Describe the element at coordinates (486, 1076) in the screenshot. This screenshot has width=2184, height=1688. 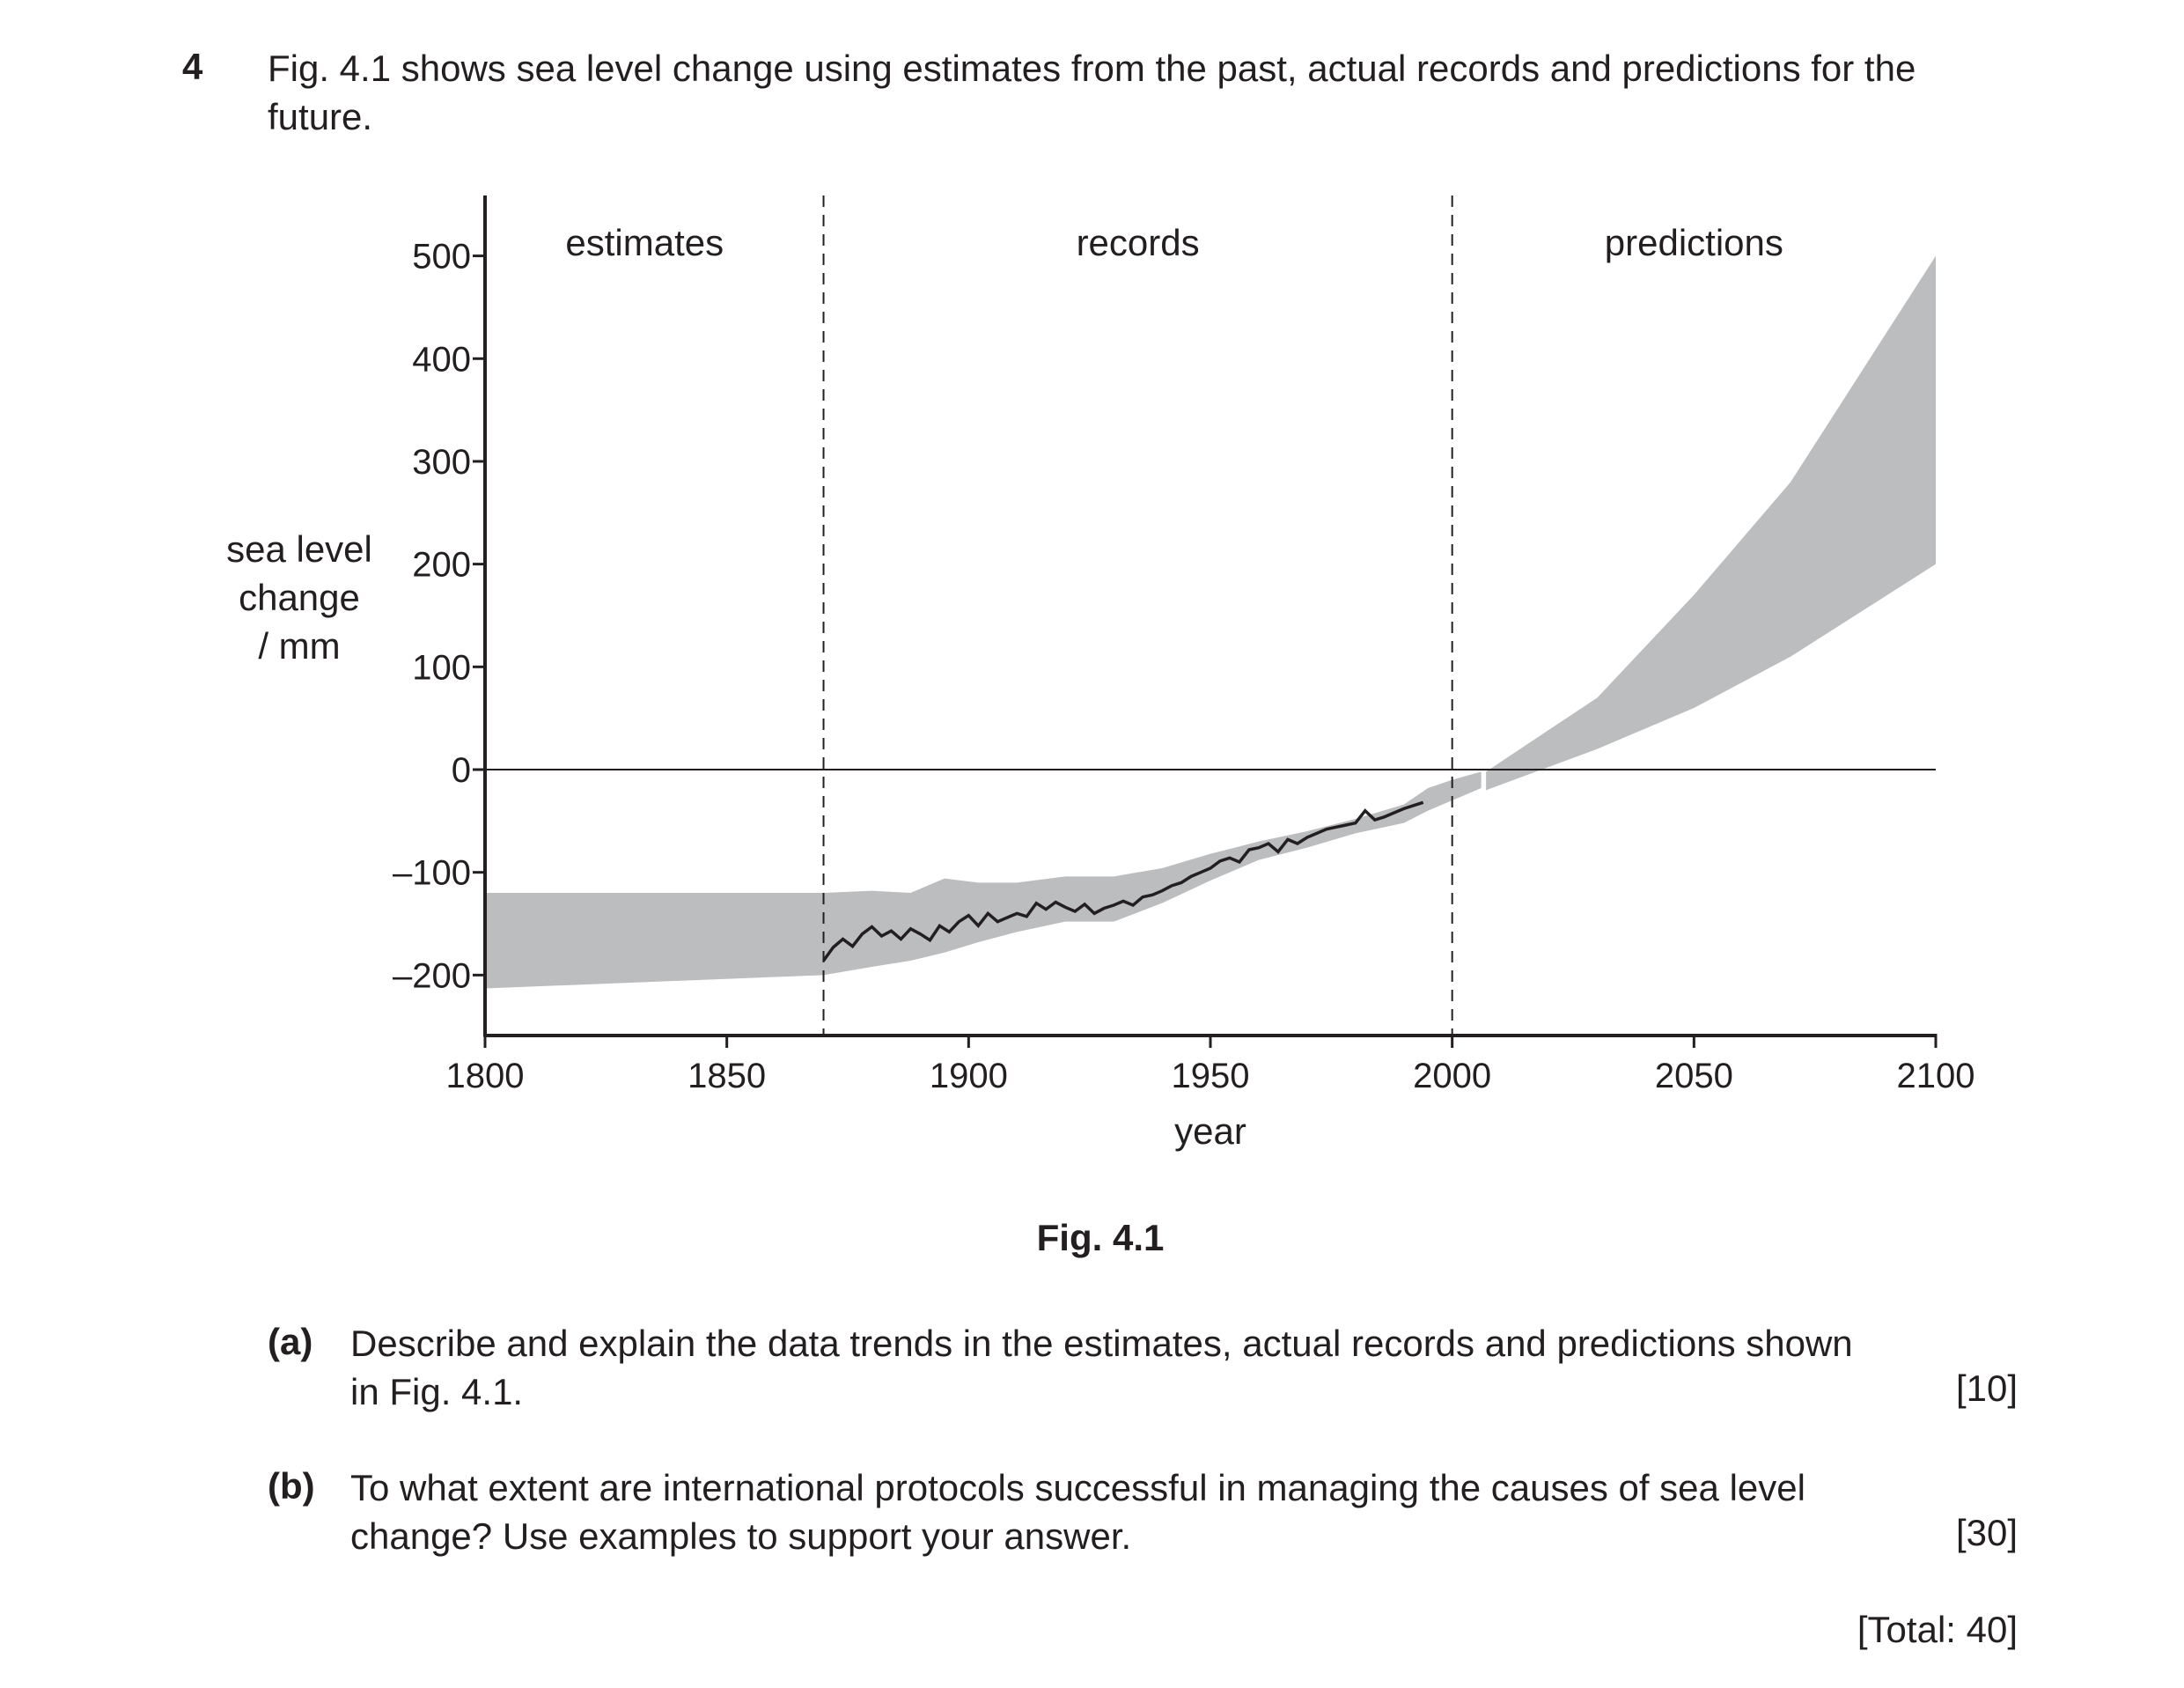
I see `x-tick-label: 1800` at that location.